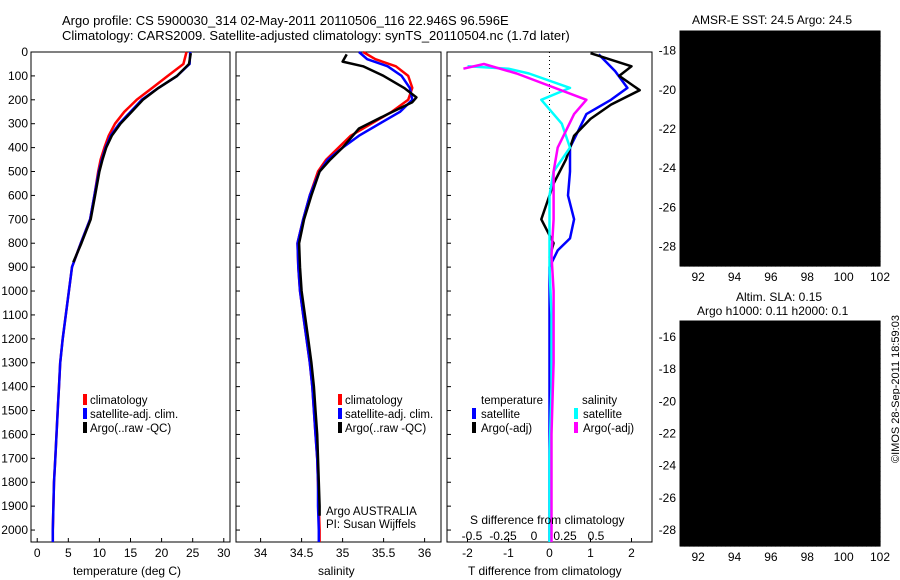  What do you see at coordinates (18, 76) in the screenshot?
I see `y-tick-label: 100` at bounding box center [18, 76].